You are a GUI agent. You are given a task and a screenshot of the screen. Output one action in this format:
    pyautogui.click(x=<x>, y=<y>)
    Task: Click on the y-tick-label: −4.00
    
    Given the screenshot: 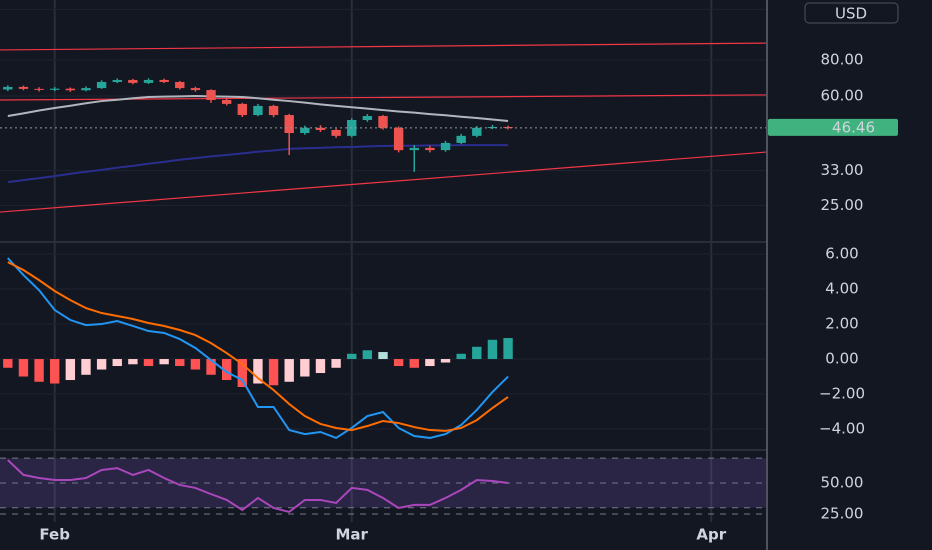 What is the action you would take?
    pyautogui.click(x=842, y=429)
    